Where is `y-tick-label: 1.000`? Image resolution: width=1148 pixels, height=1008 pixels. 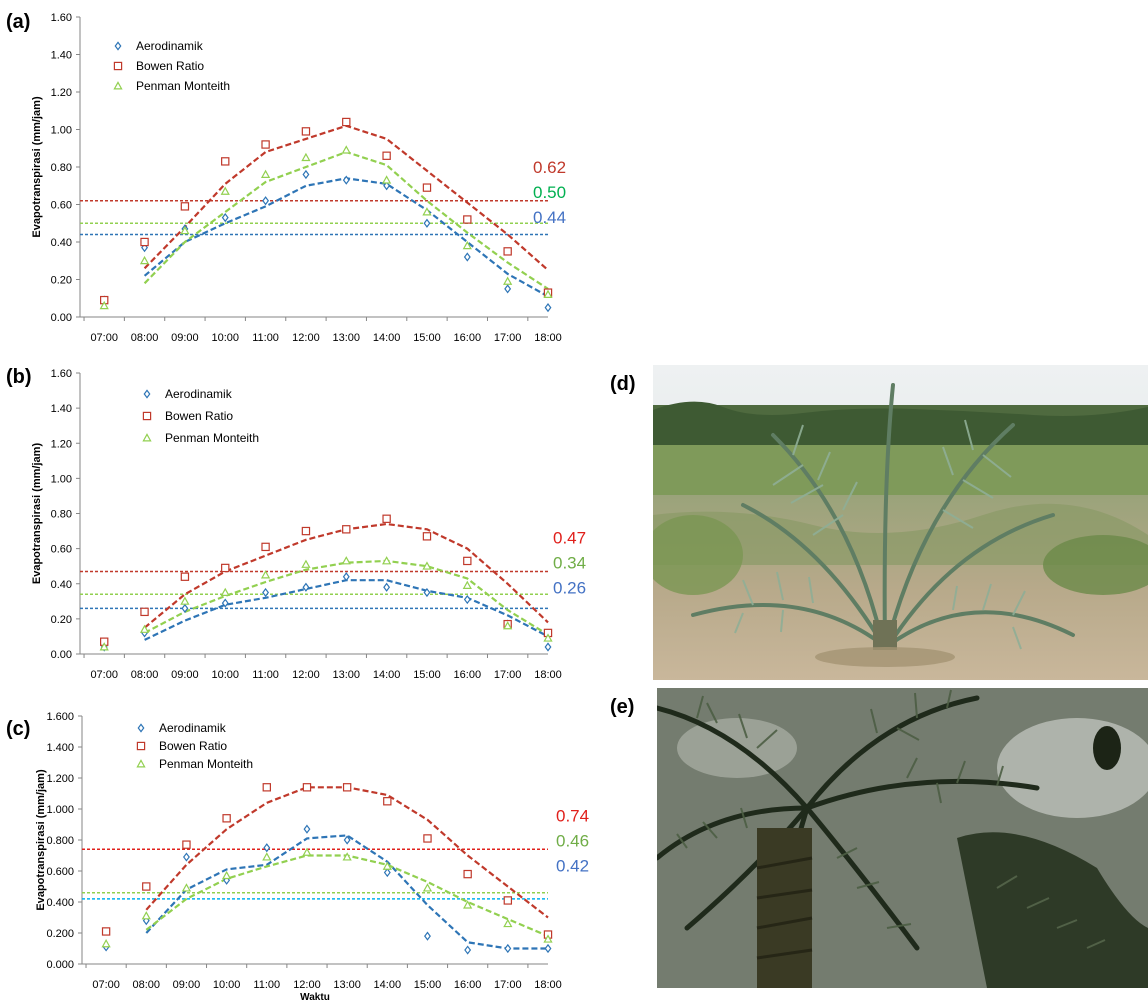
y-tick-label: 1.000 is located at coordinates (60, 810).